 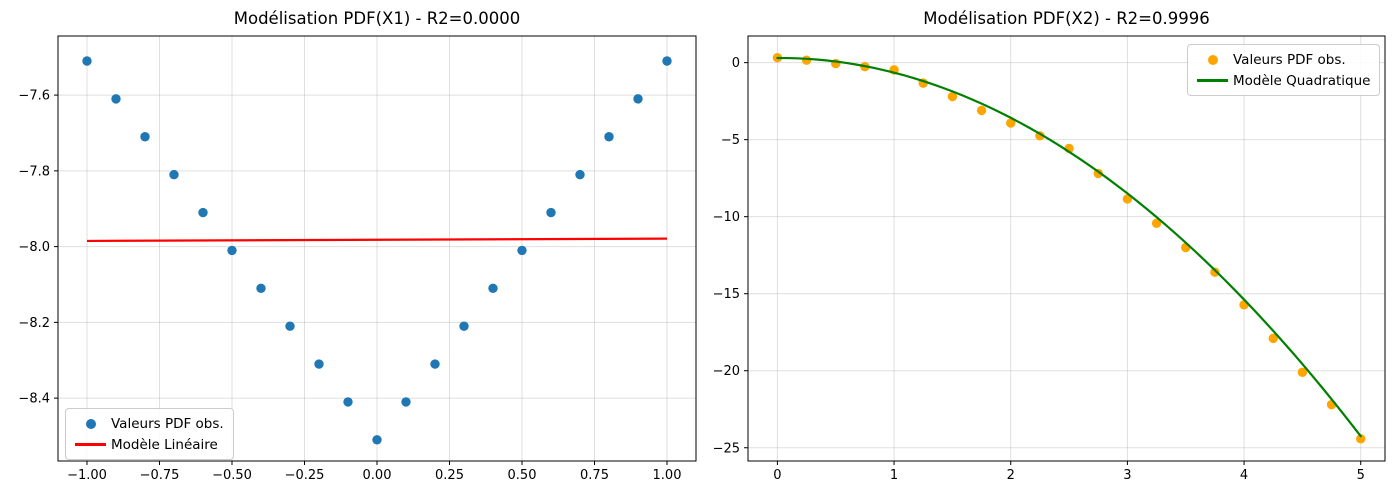 What do you see at coordinates (34, 247) in the screenshot?
I see `y-tick-label: −8.0` at bounding box center [34, 247].